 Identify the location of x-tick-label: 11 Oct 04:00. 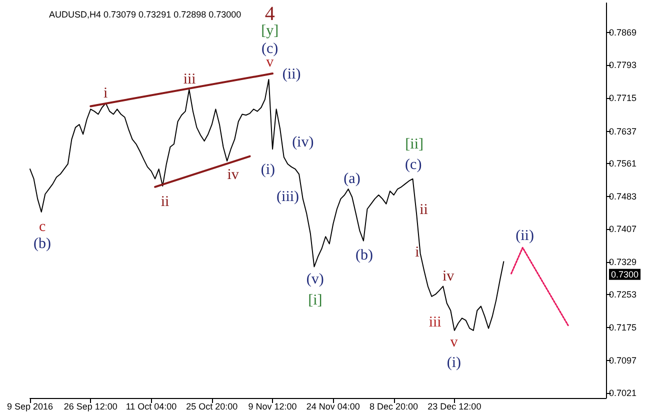
(151, 407).